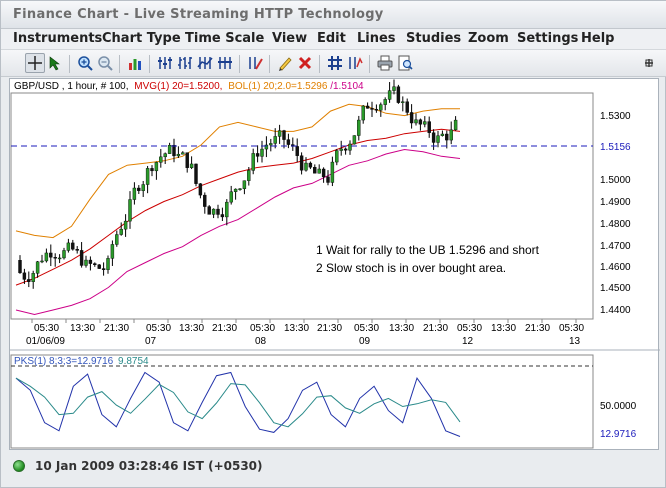  What do you see at coordinates (255, 63) in the screenshot?
I see `trend-line-icon` at bounding box center [255, 63].